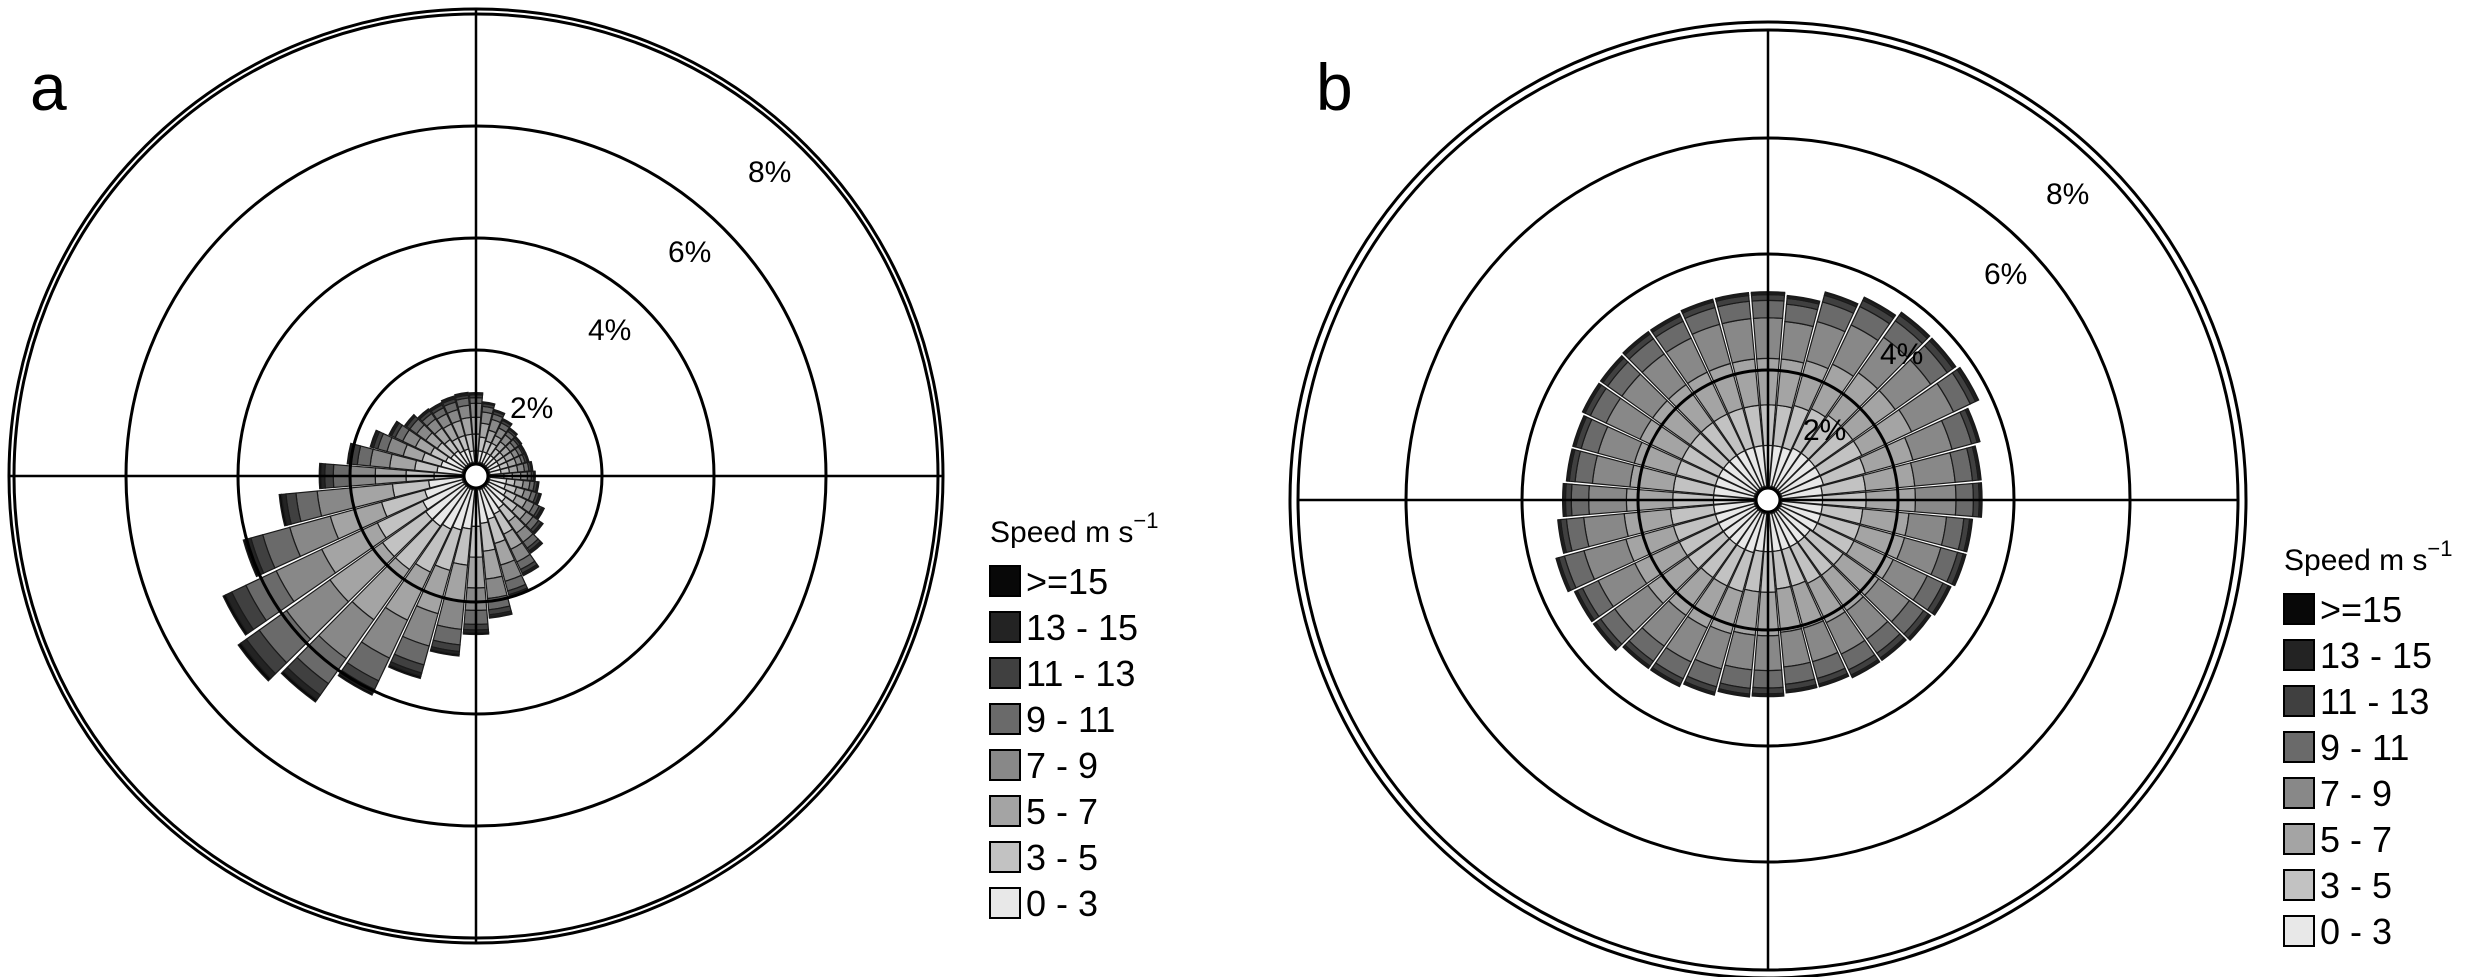  Describe the element at coordinates (423, 413) in the screenshot. I see `wedge-a-dir320-bin7` at that location.